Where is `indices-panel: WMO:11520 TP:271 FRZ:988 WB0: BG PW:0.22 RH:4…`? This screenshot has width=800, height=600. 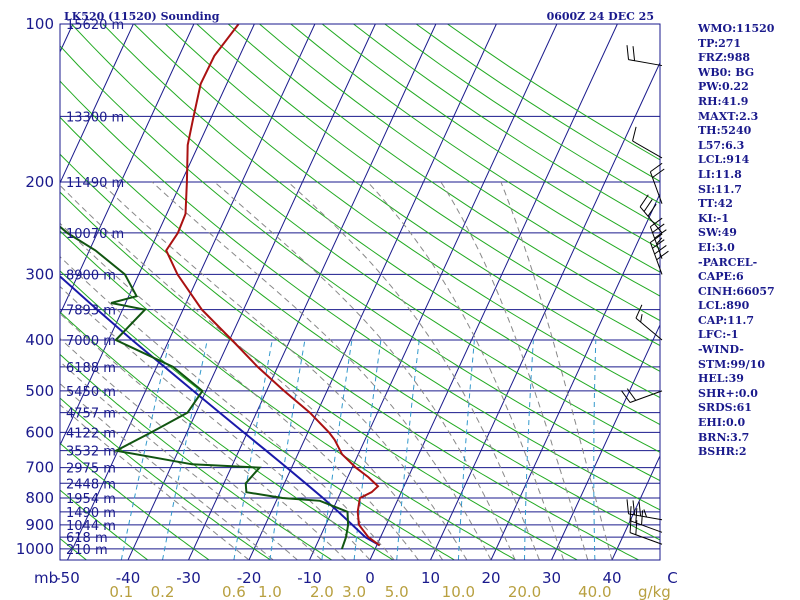
indices-panel: WMO:11520 TP:271 FRZ:988 WB0: BG PW:0.22 RH:4… is located at coordinates (748, 241).